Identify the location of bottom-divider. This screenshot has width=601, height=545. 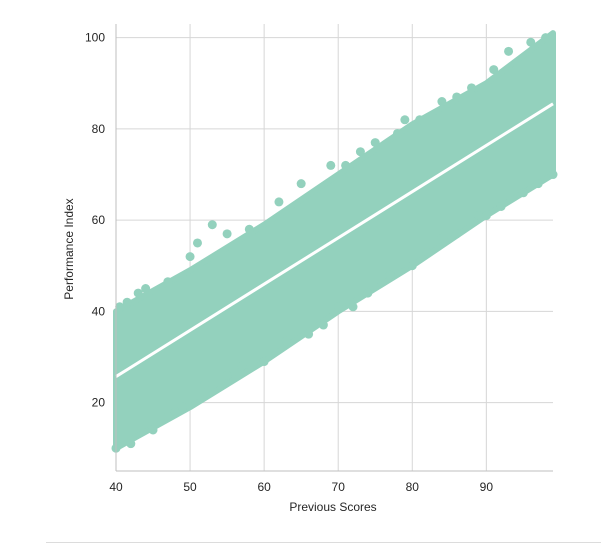
(323, 542).